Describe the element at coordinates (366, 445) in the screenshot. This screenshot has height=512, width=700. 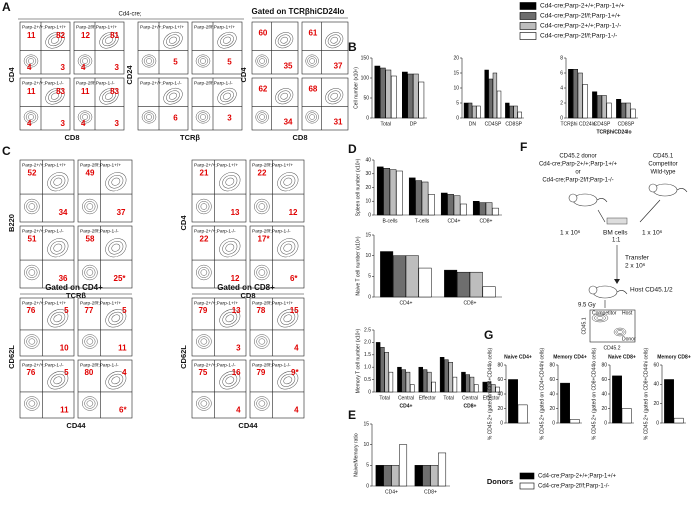
I see `y-tick-label: 10` at that location.